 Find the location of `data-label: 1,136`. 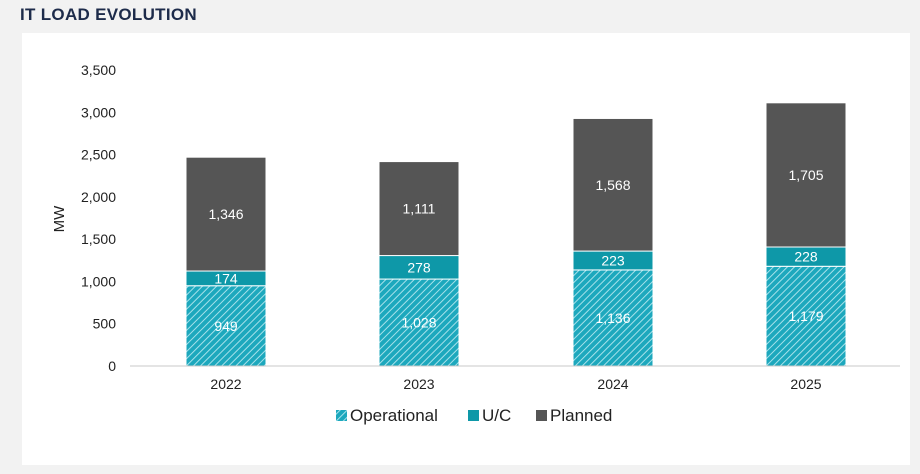

data-label: 1,136 is located at coordinates (612, 318).